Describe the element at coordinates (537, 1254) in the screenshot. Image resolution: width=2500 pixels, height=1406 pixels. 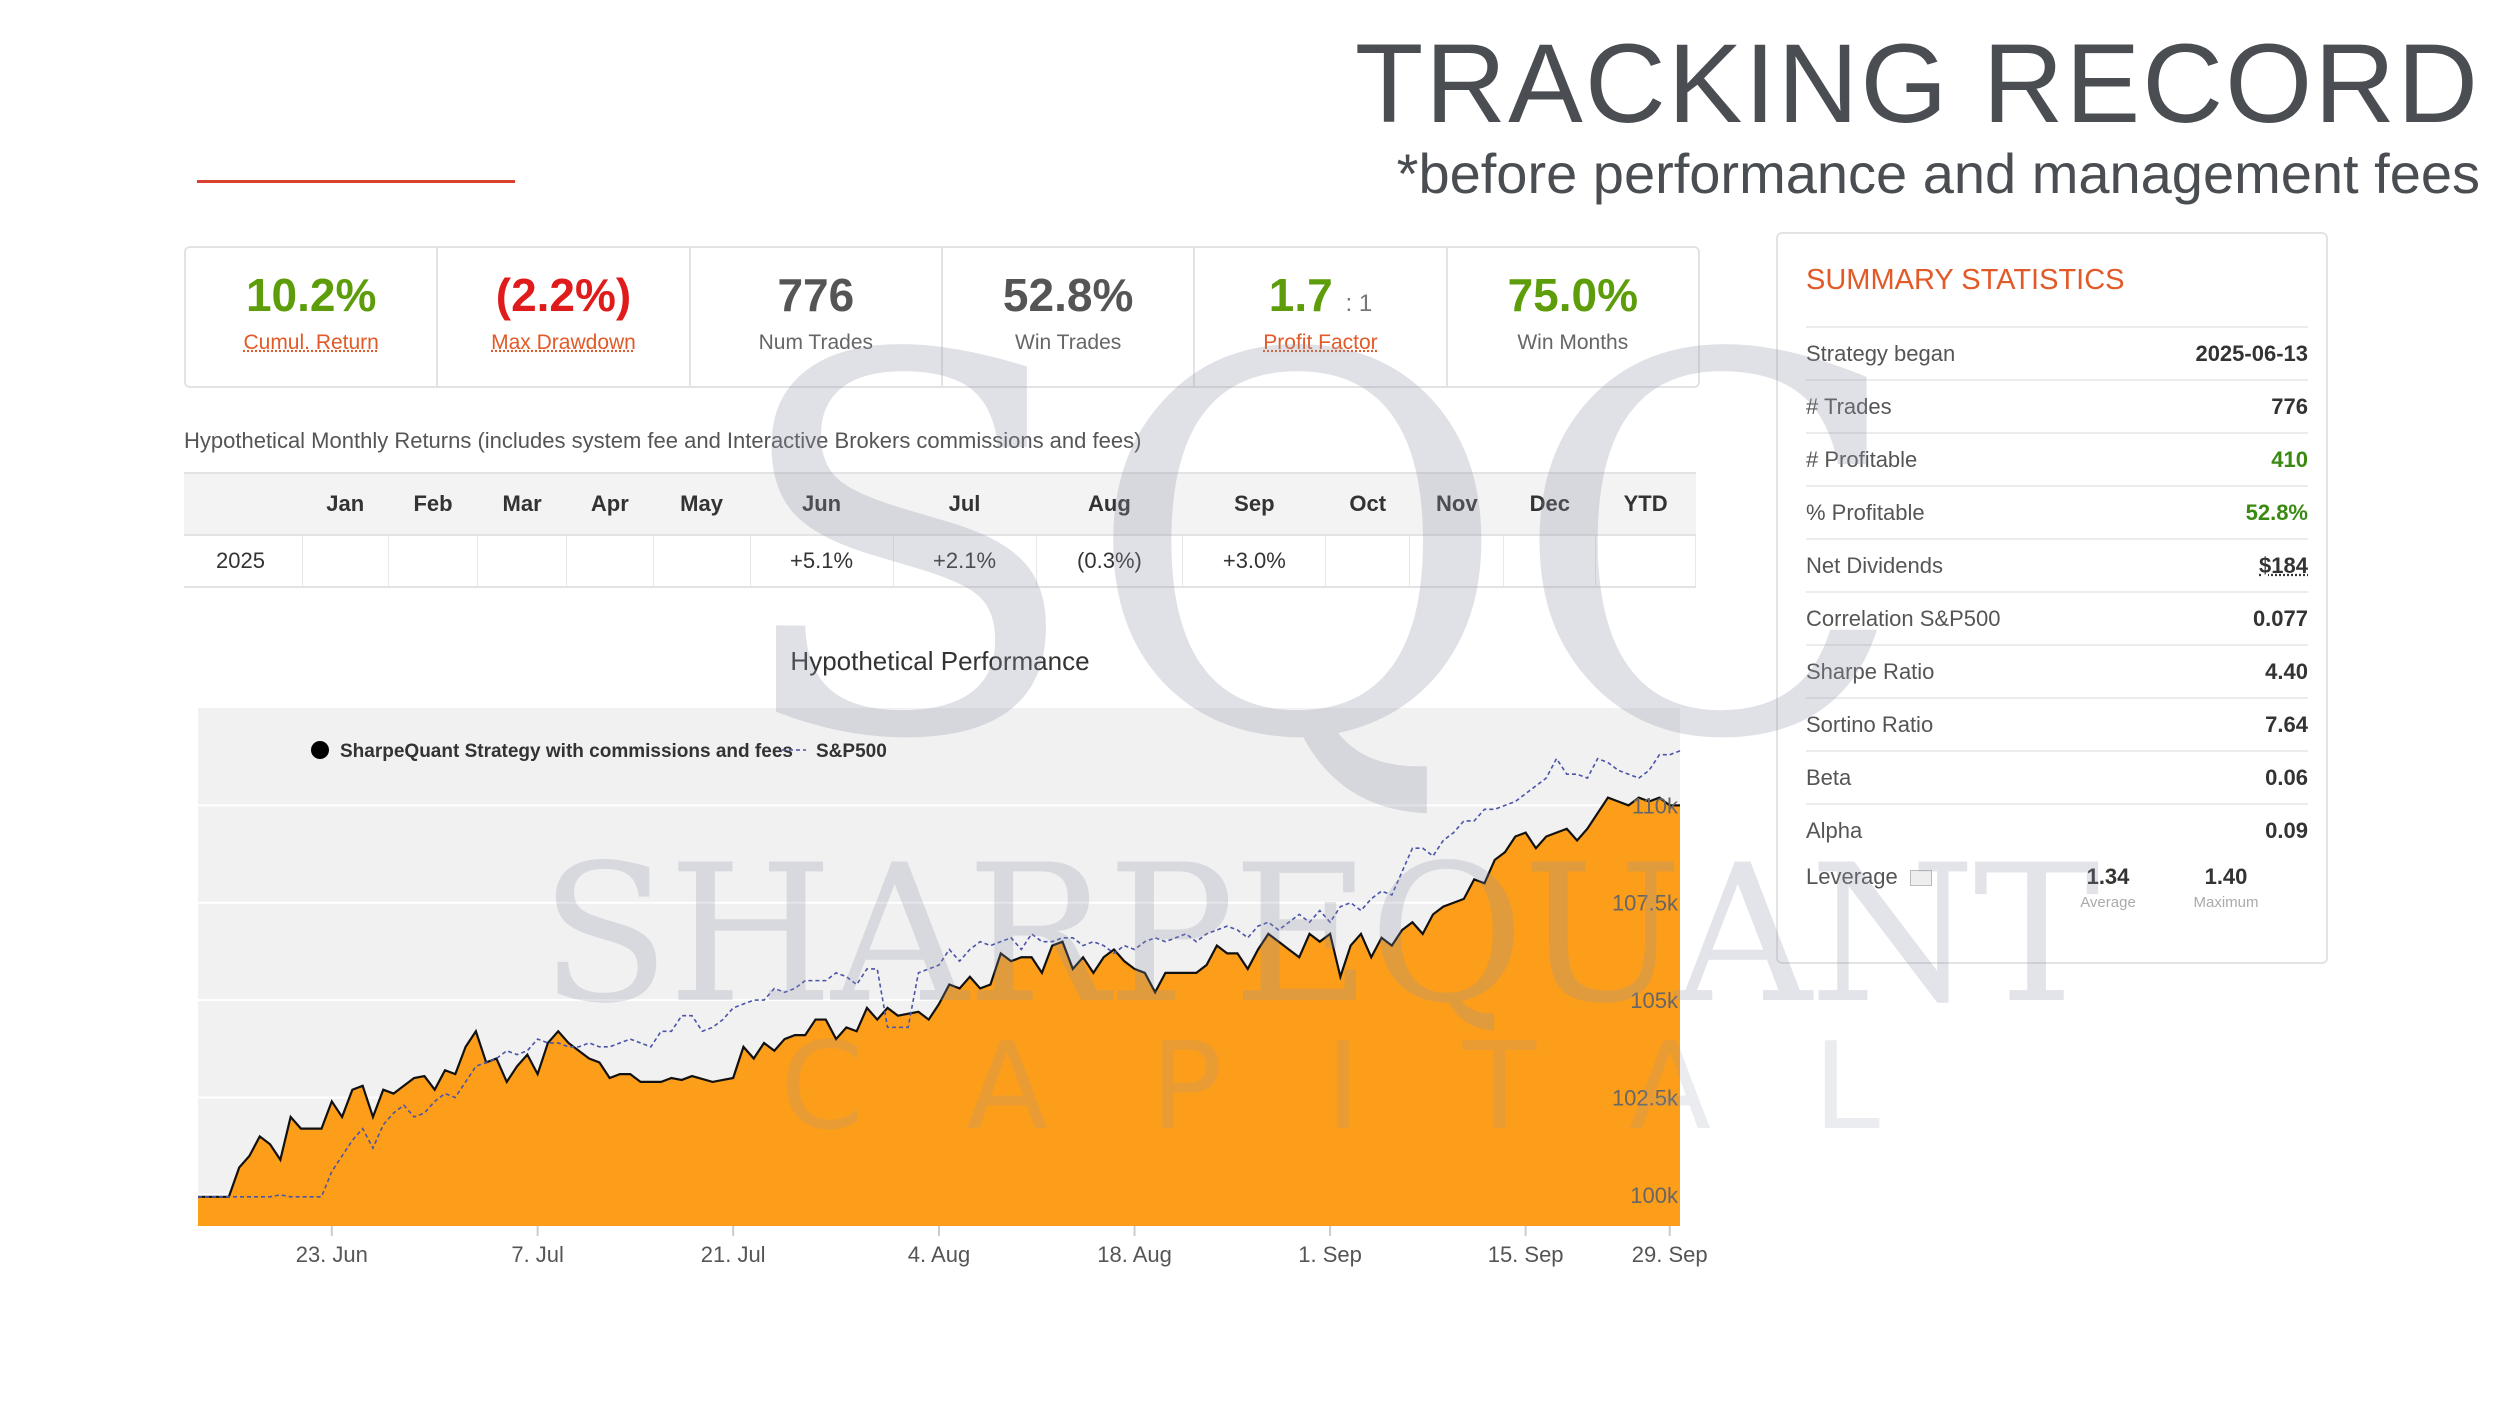
I see `x-tick-label: 7. Jul` at that location.